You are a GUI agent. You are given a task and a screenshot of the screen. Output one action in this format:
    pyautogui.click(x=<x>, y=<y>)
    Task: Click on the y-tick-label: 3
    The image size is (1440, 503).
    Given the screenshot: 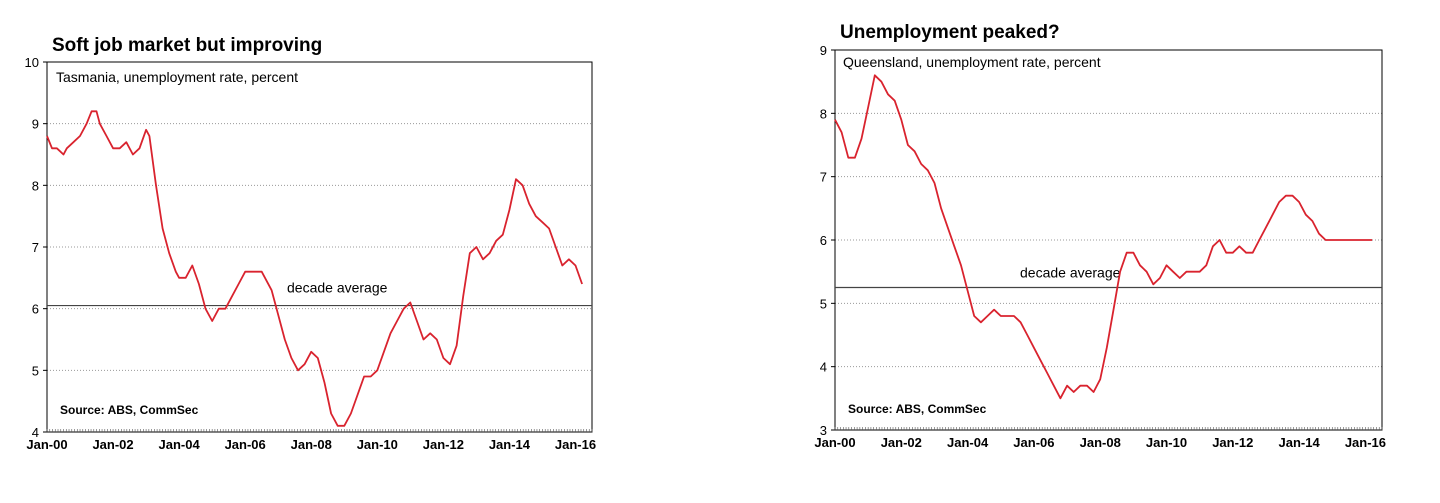 What is the action you would take?
    pyautogui.click(x=823, y=430)
    